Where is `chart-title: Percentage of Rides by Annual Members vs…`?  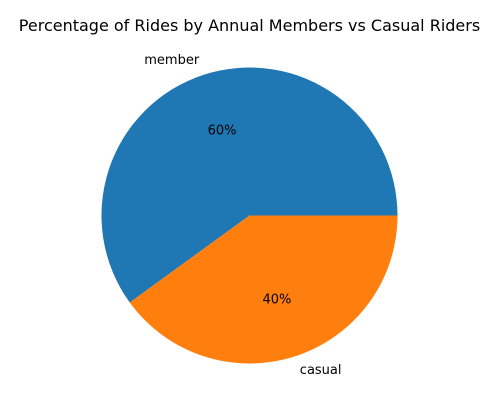
chart-title: Percentage of Rides by Annual Members vs… is located at coordinates (249, 25).